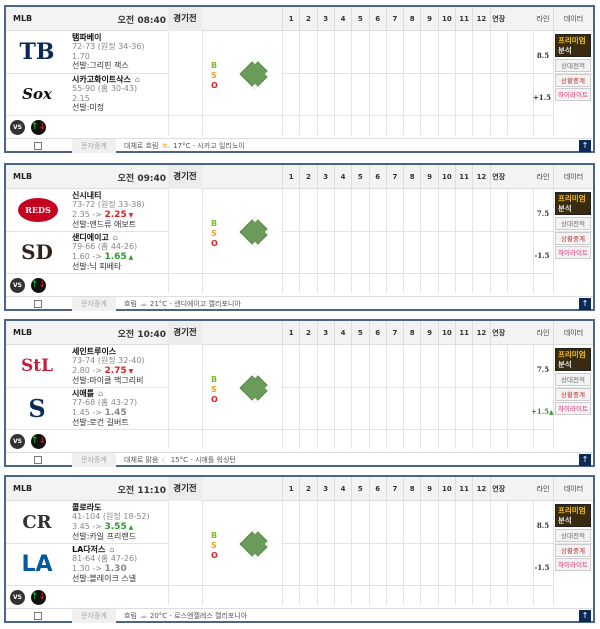  I want to click on sd-team-logo: SD, so click(37, 252).